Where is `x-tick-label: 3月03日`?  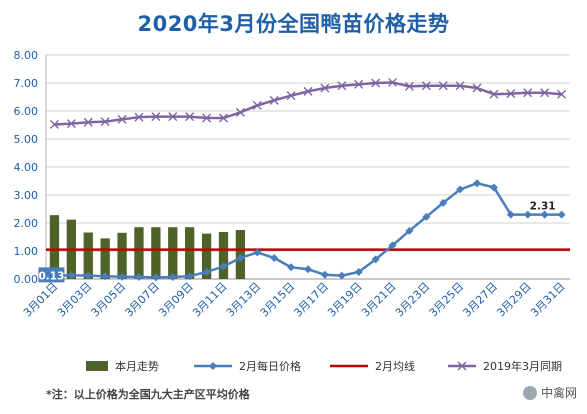 x-tick-label: 3月03日 is located at coordinates (75, 300).